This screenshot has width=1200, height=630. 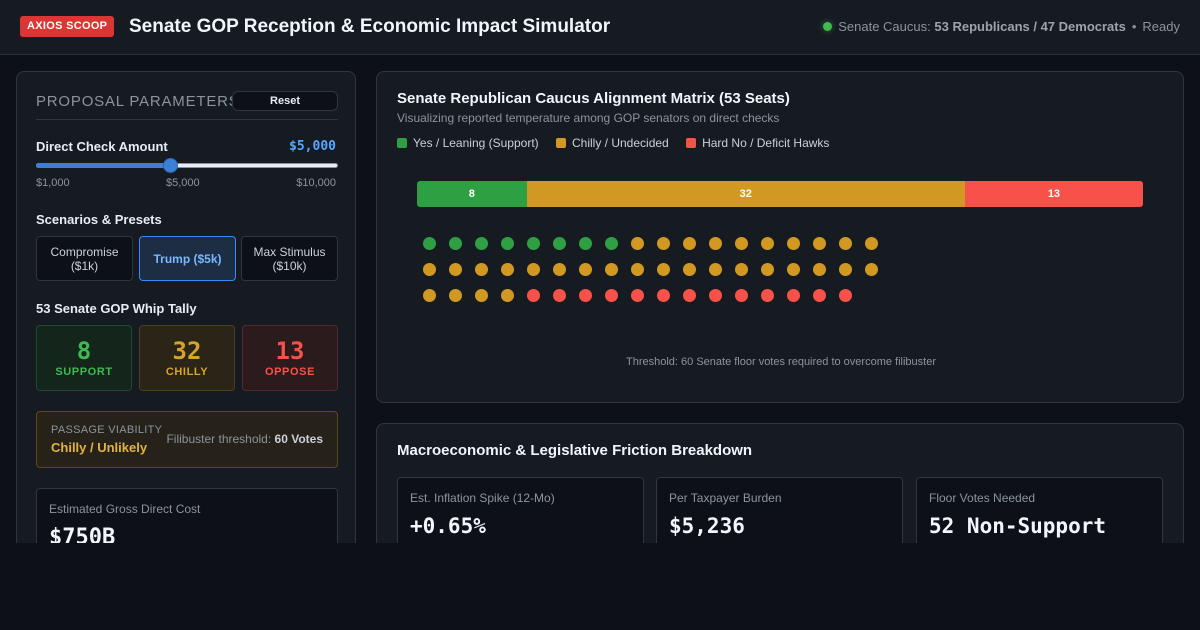 I want to click on preset-trump-button: Trump ($5k), so click(x=187, y=258).